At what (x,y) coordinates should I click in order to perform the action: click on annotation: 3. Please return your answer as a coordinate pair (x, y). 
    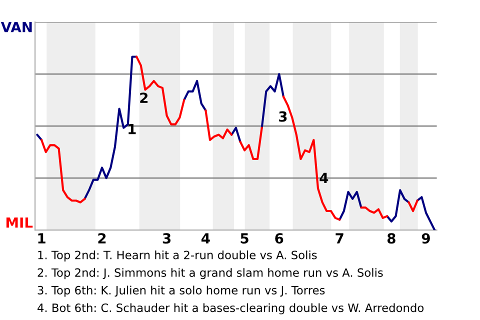
    Looking at the image, I should click on (283, 116).